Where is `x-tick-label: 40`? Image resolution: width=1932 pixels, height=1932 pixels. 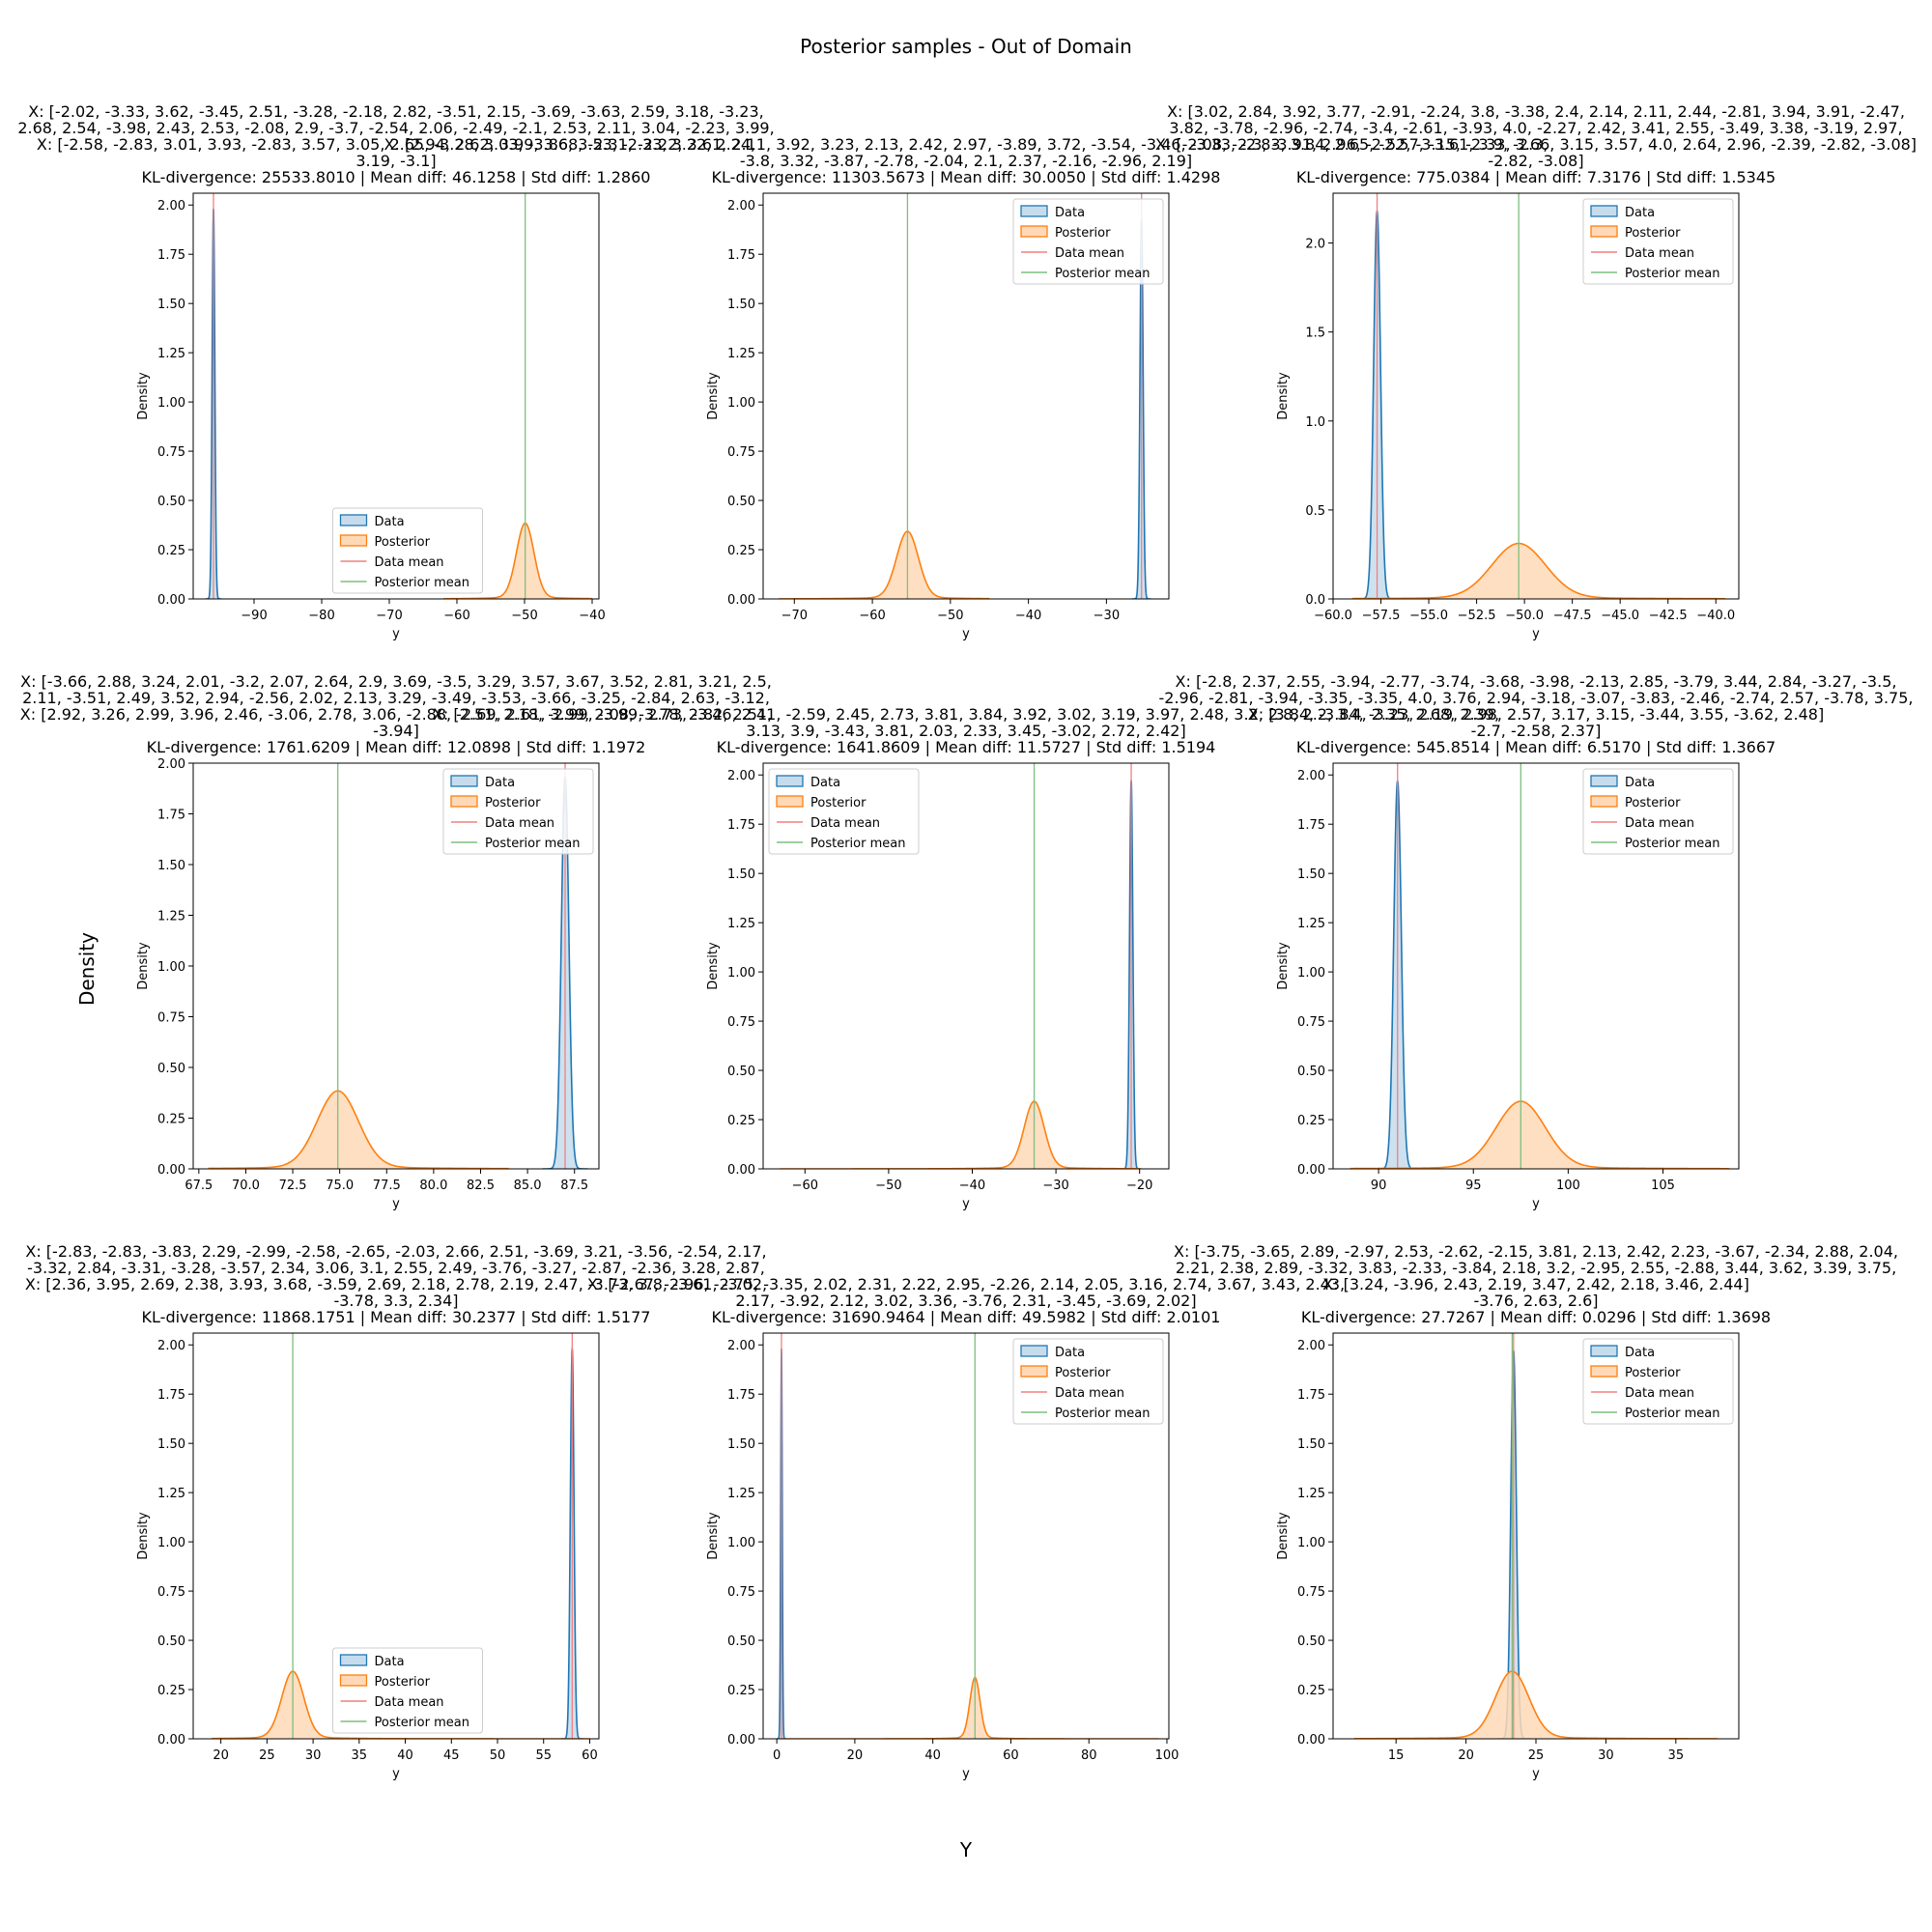 x-tick-label: 40 is located at coordinates (405, 1755).